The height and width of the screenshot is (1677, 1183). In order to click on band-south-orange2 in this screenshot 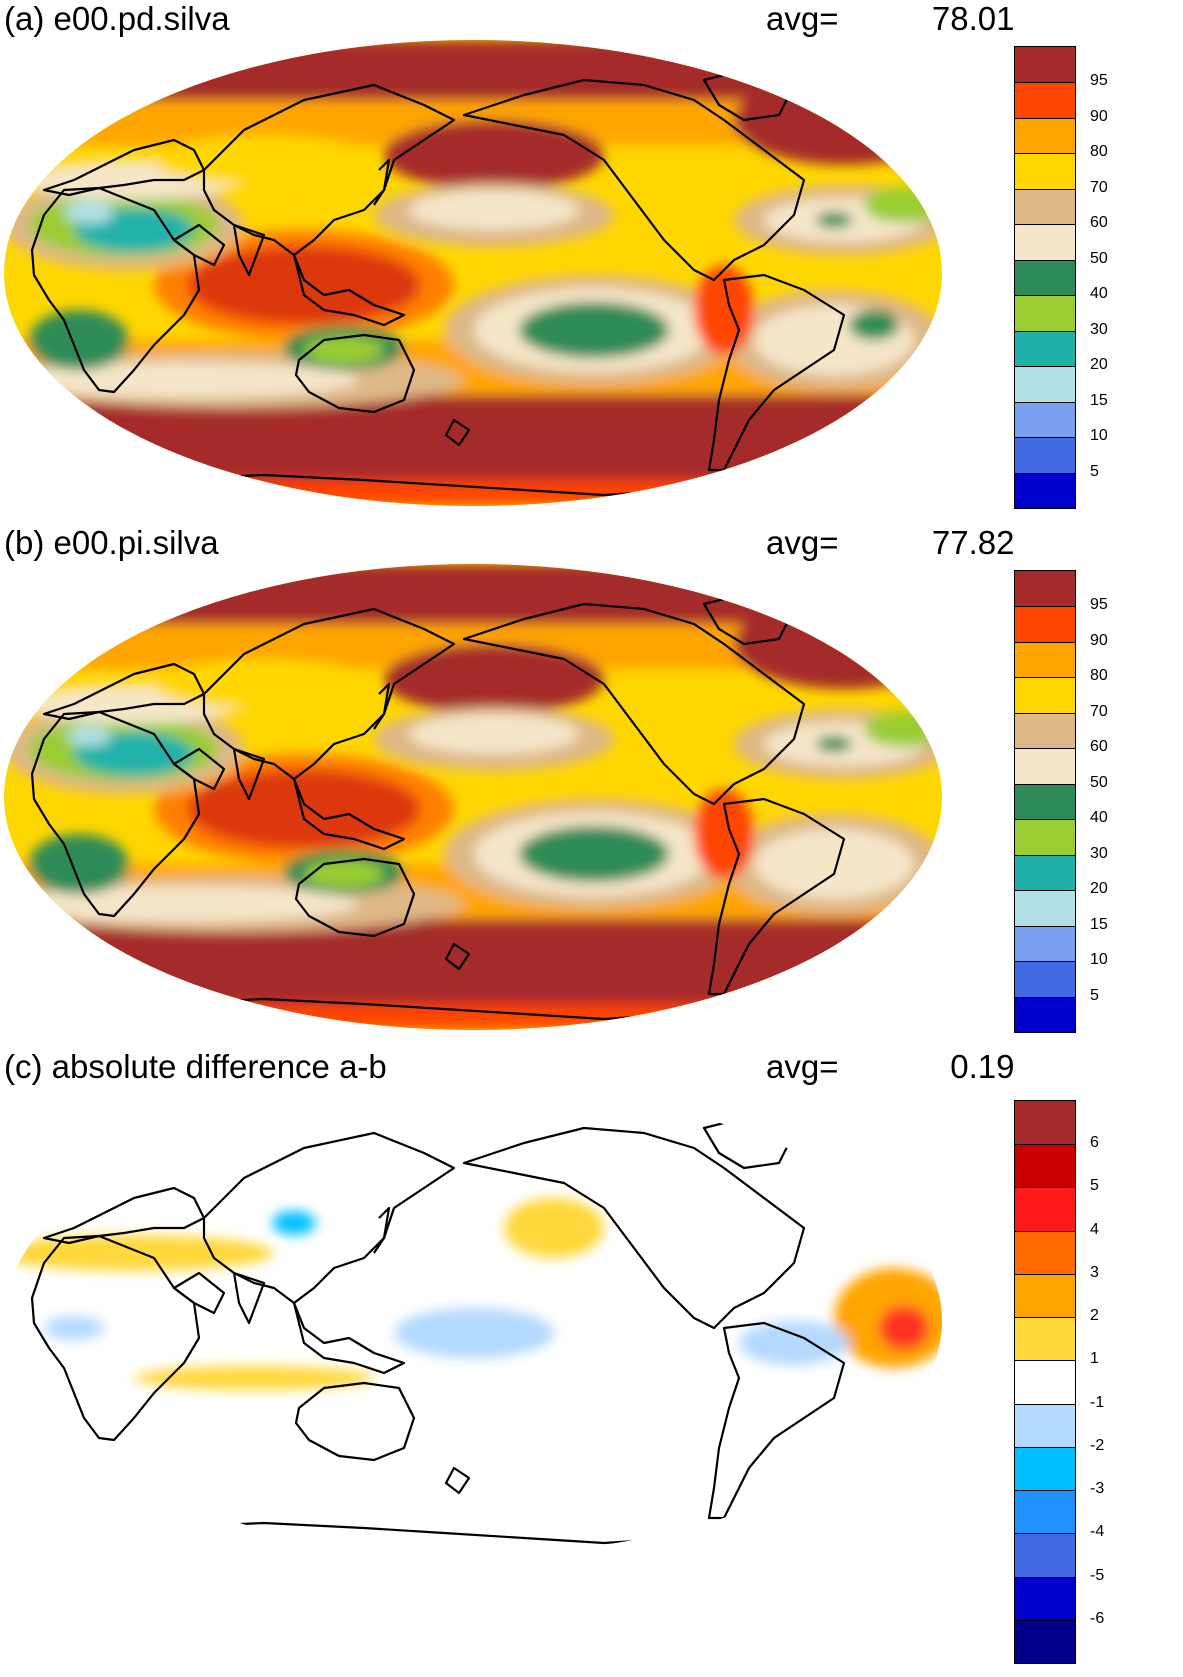, I will do `click(473, 493)`.